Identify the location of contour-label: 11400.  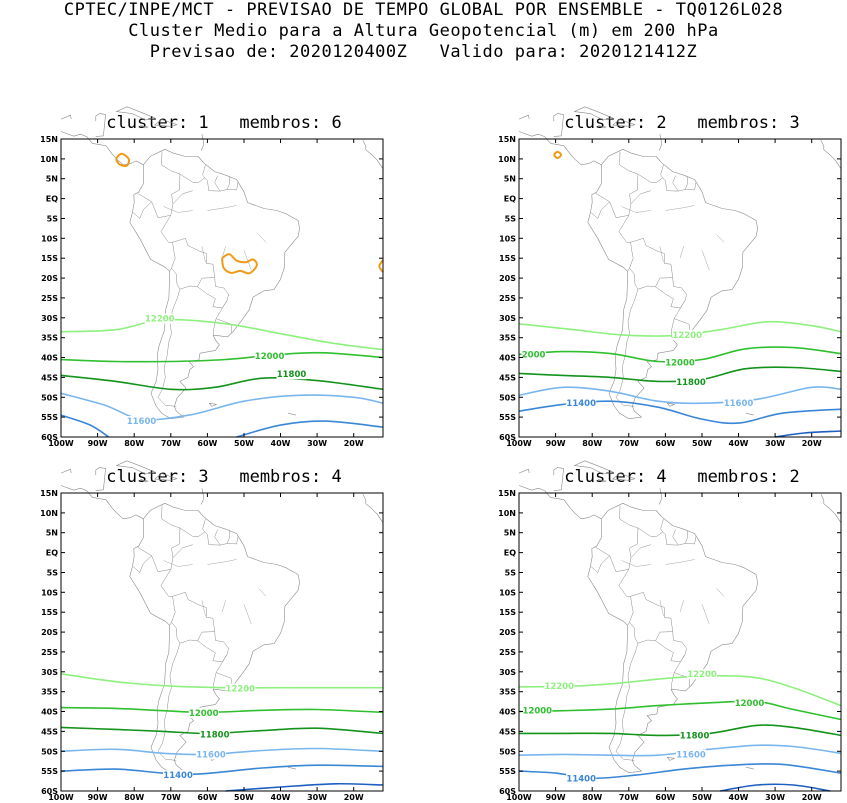
(581, 404).